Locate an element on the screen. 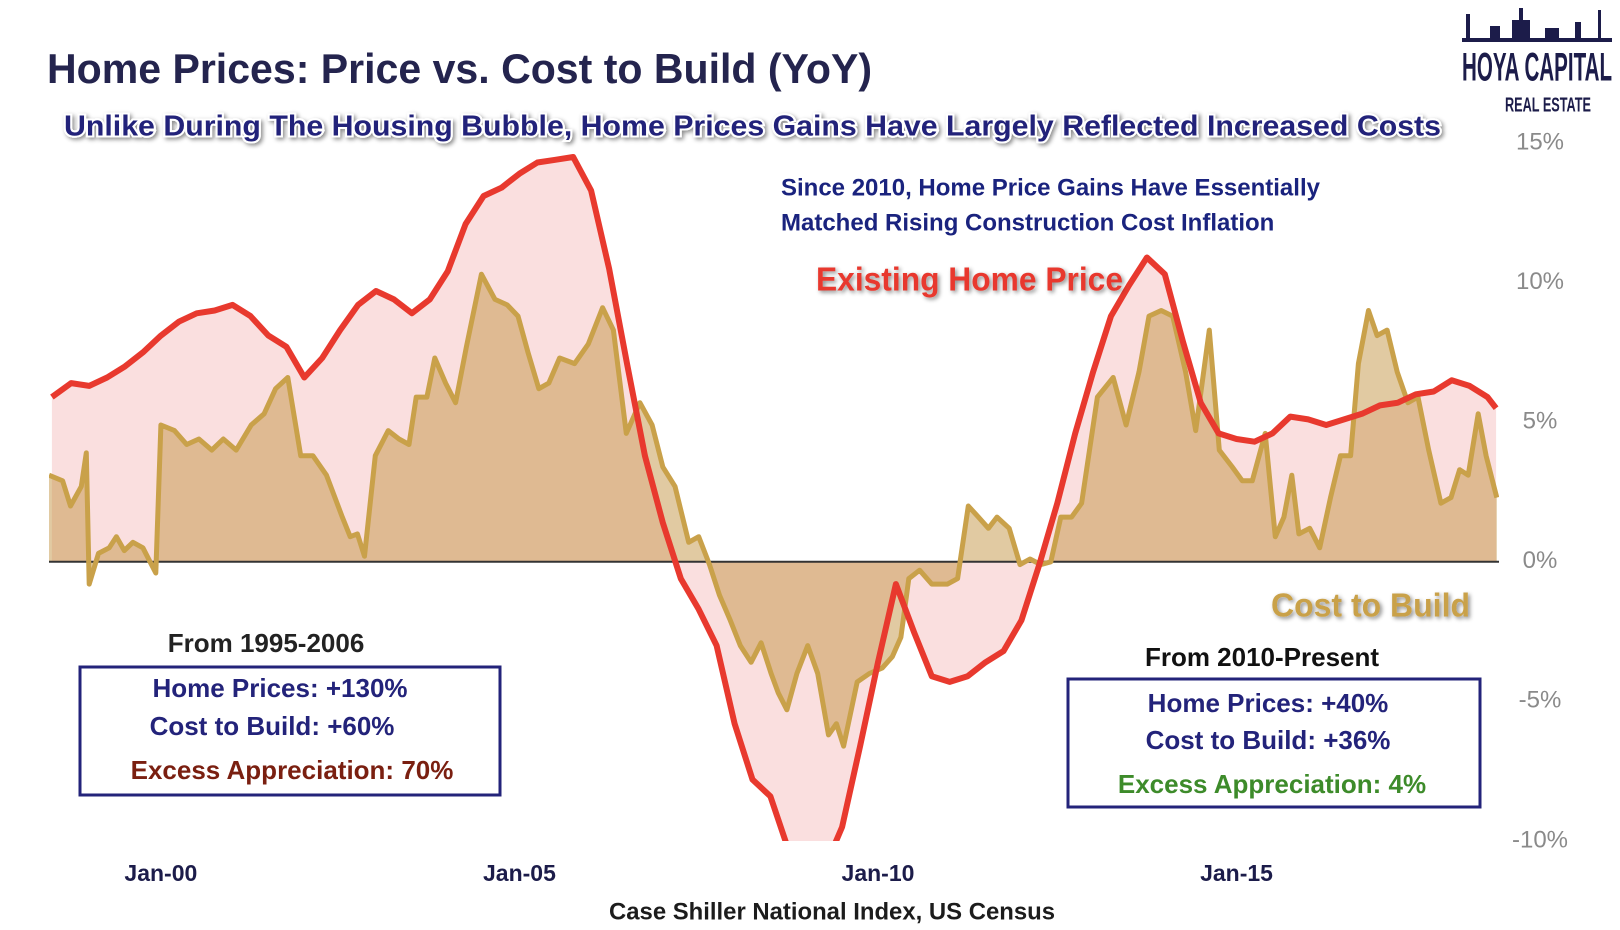 The height and width of the screenshot is (930, 1620). y-tick-label: 15% is located at coordinates (1540, 141).